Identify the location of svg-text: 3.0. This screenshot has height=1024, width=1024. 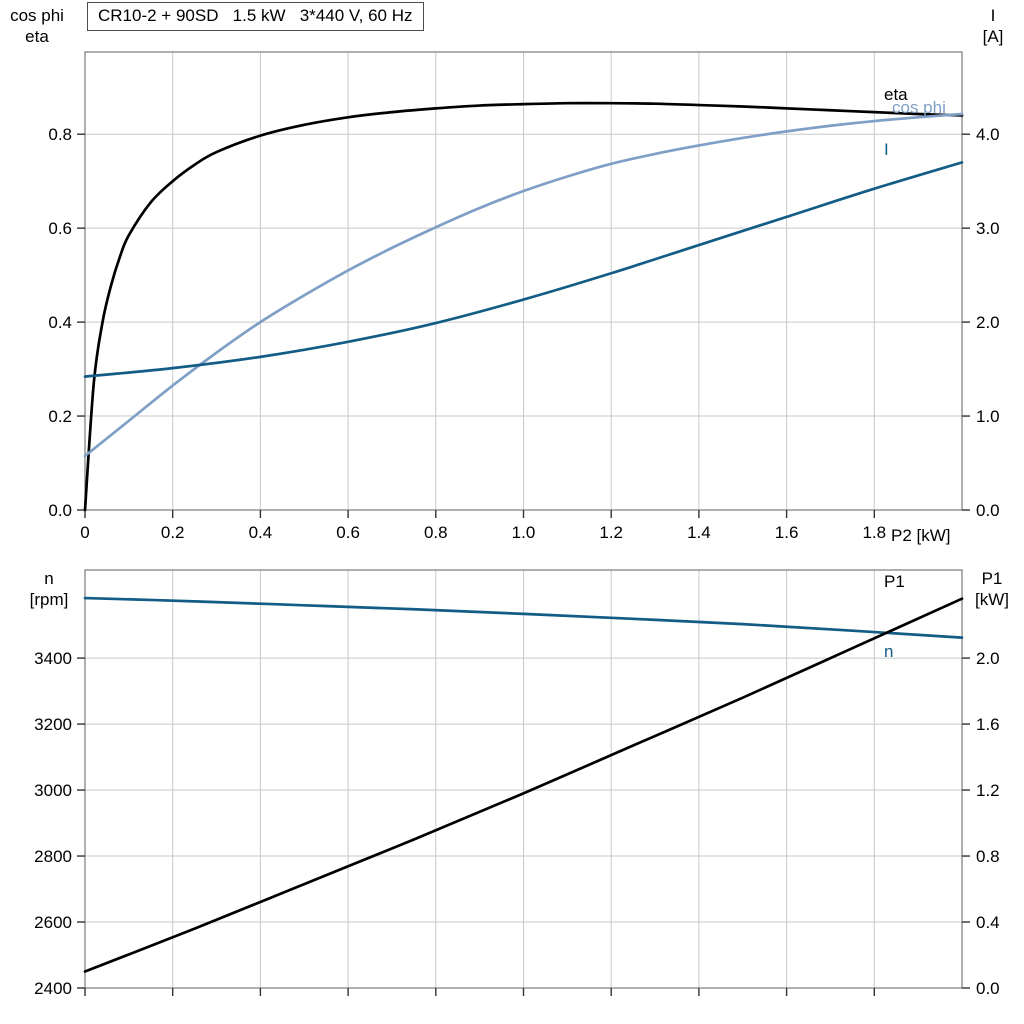
(988, 228).